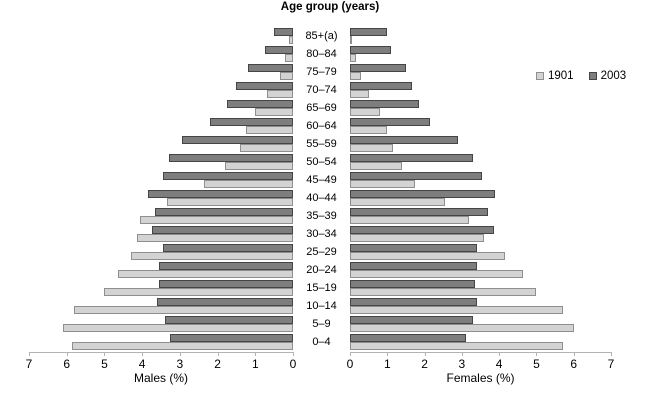 The height and width of the screenshot is (402, 670). I want to click on legend-swatch-2003, so click(592, 76).